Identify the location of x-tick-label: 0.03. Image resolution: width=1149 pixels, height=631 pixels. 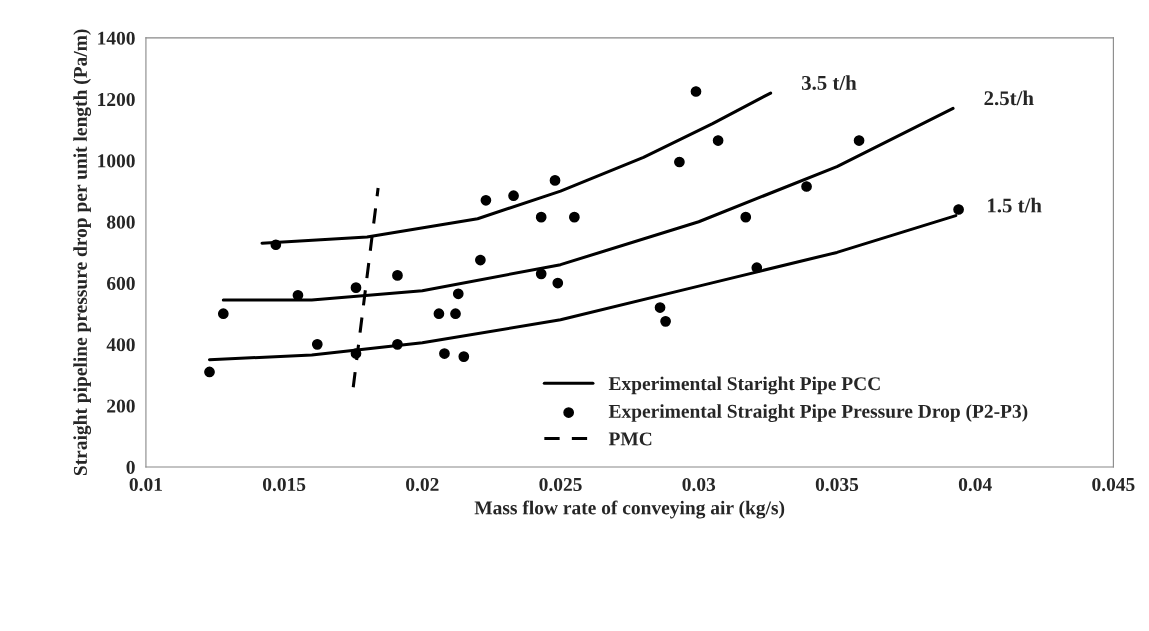
(699, 484).